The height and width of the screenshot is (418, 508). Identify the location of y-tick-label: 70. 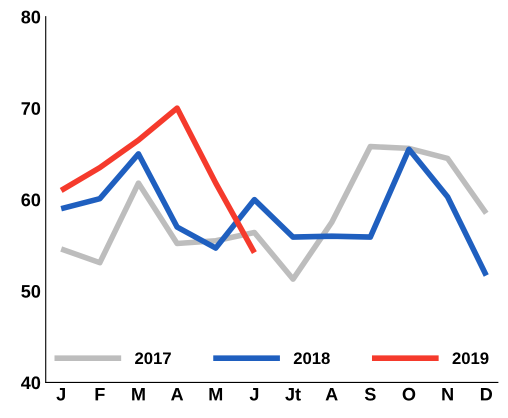
(31, 108).